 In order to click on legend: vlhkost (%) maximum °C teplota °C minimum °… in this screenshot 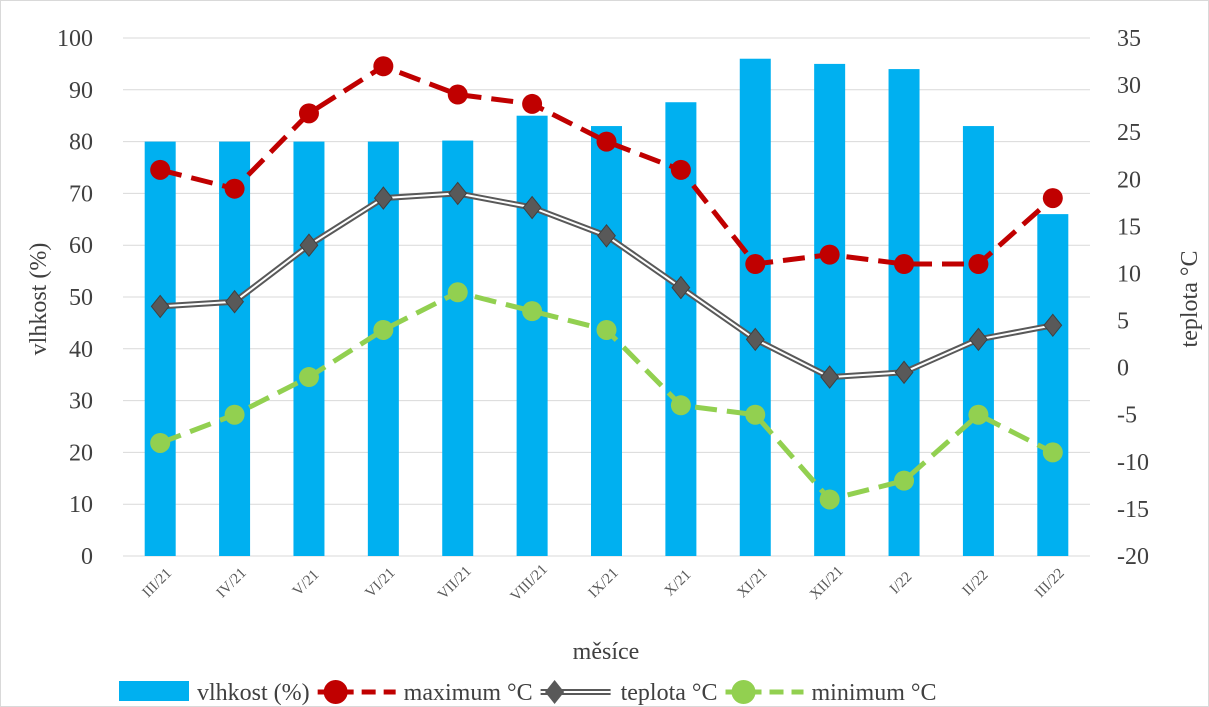, I will do `click(527, 693)`.